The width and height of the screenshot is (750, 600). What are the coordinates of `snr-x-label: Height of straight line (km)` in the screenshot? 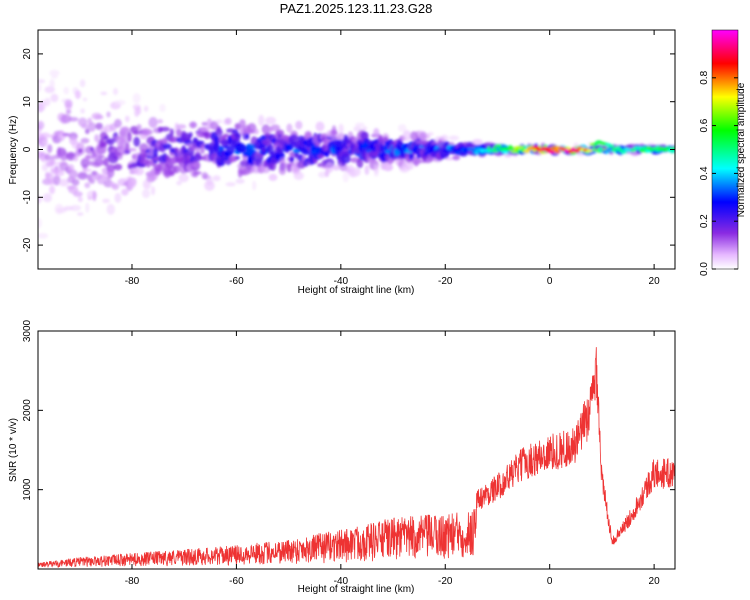 It's located at (356, 589).